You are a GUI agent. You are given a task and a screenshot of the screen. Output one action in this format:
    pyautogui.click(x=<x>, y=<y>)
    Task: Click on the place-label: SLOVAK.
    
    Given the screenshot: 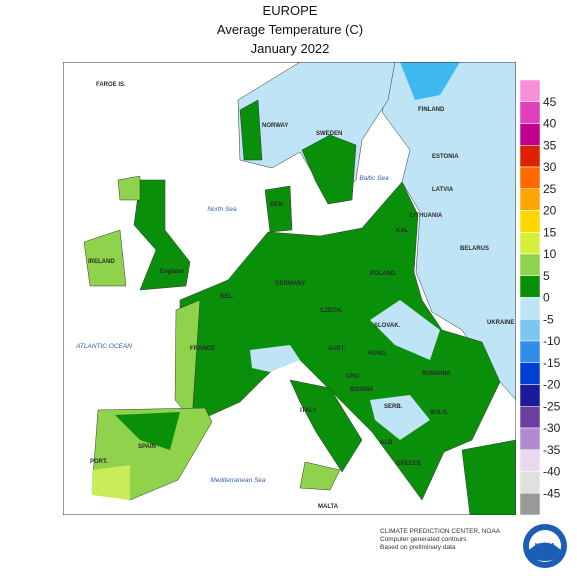 What is the action you would take?
    pyautogui.click(x=387, y=326)
    